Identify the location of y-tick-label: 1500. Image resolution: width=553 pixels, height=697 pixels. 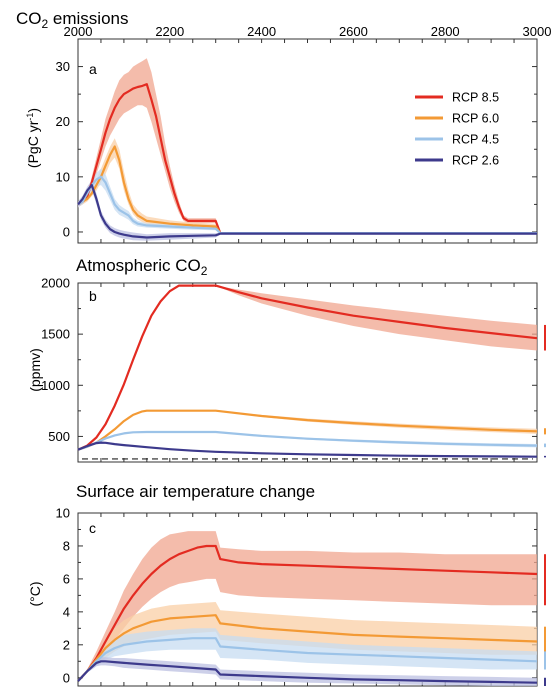
(55, 334).